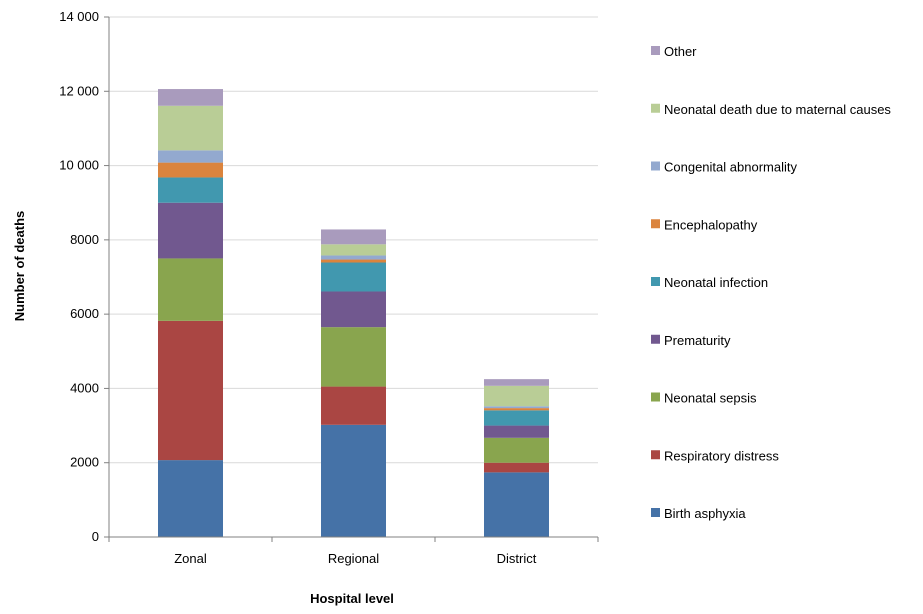 The width and height of the screenshot is (923, 614). What do you see at coordinates (517, 558) in the screenshot?
I see `x-tick-label: District` at bounding box center [517, 558].